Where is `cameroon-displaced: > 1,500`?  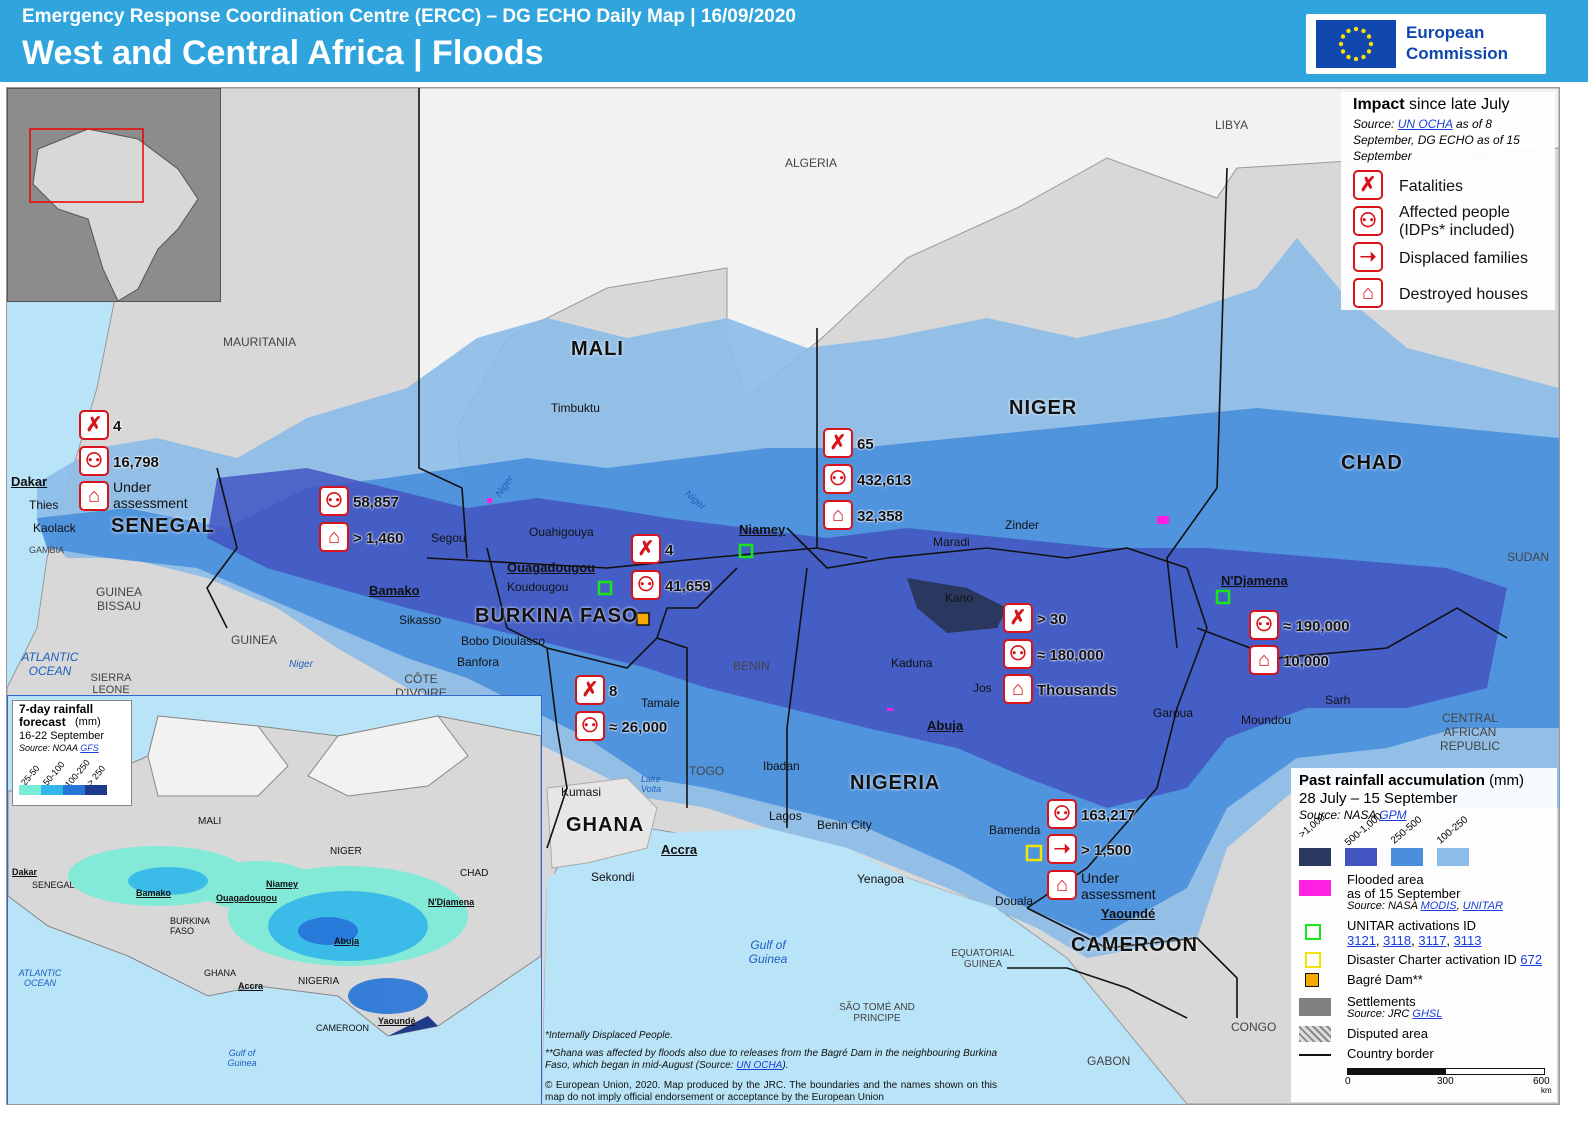 cameroon-displaced: > 1,500 is located at coordinates (1106, 850).